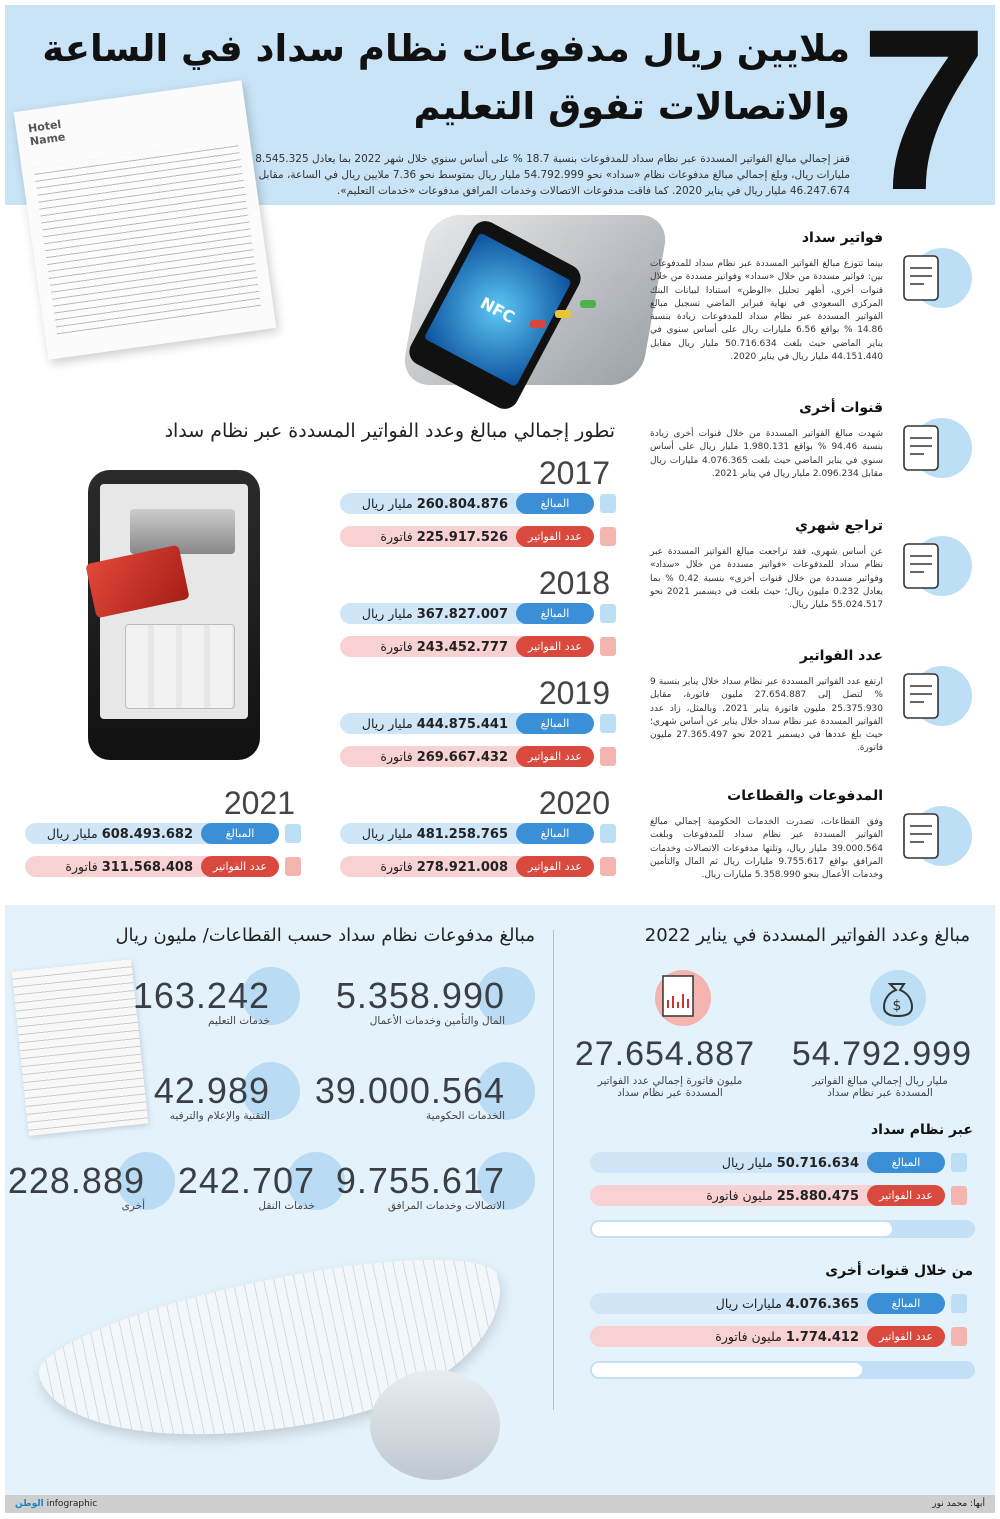  Describe the element at coordinates (462, 614) in the screenshot. I see `value-number: 367.827.007` at that location.